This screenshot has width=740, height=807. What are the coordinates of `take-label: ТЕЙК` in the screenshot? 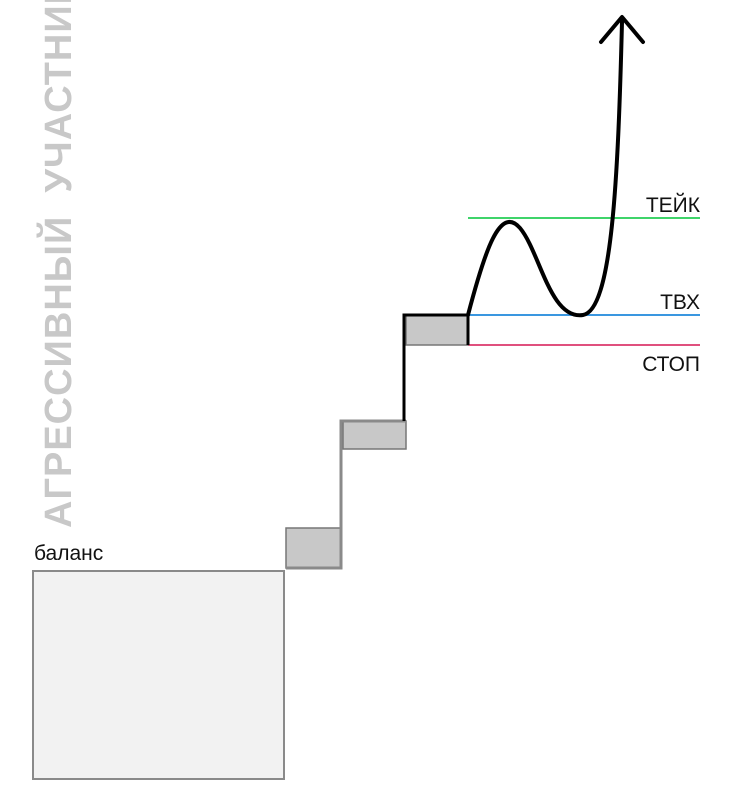 It's located at (673, 205).